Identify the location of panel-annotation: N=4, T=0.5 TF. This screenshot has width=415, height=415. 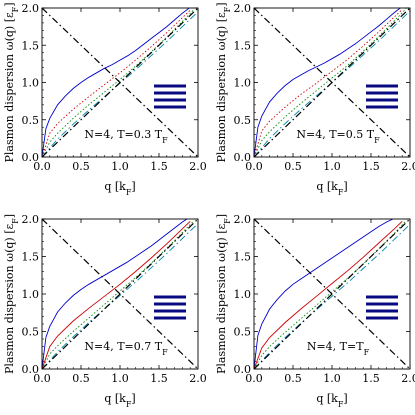
(338, 136).